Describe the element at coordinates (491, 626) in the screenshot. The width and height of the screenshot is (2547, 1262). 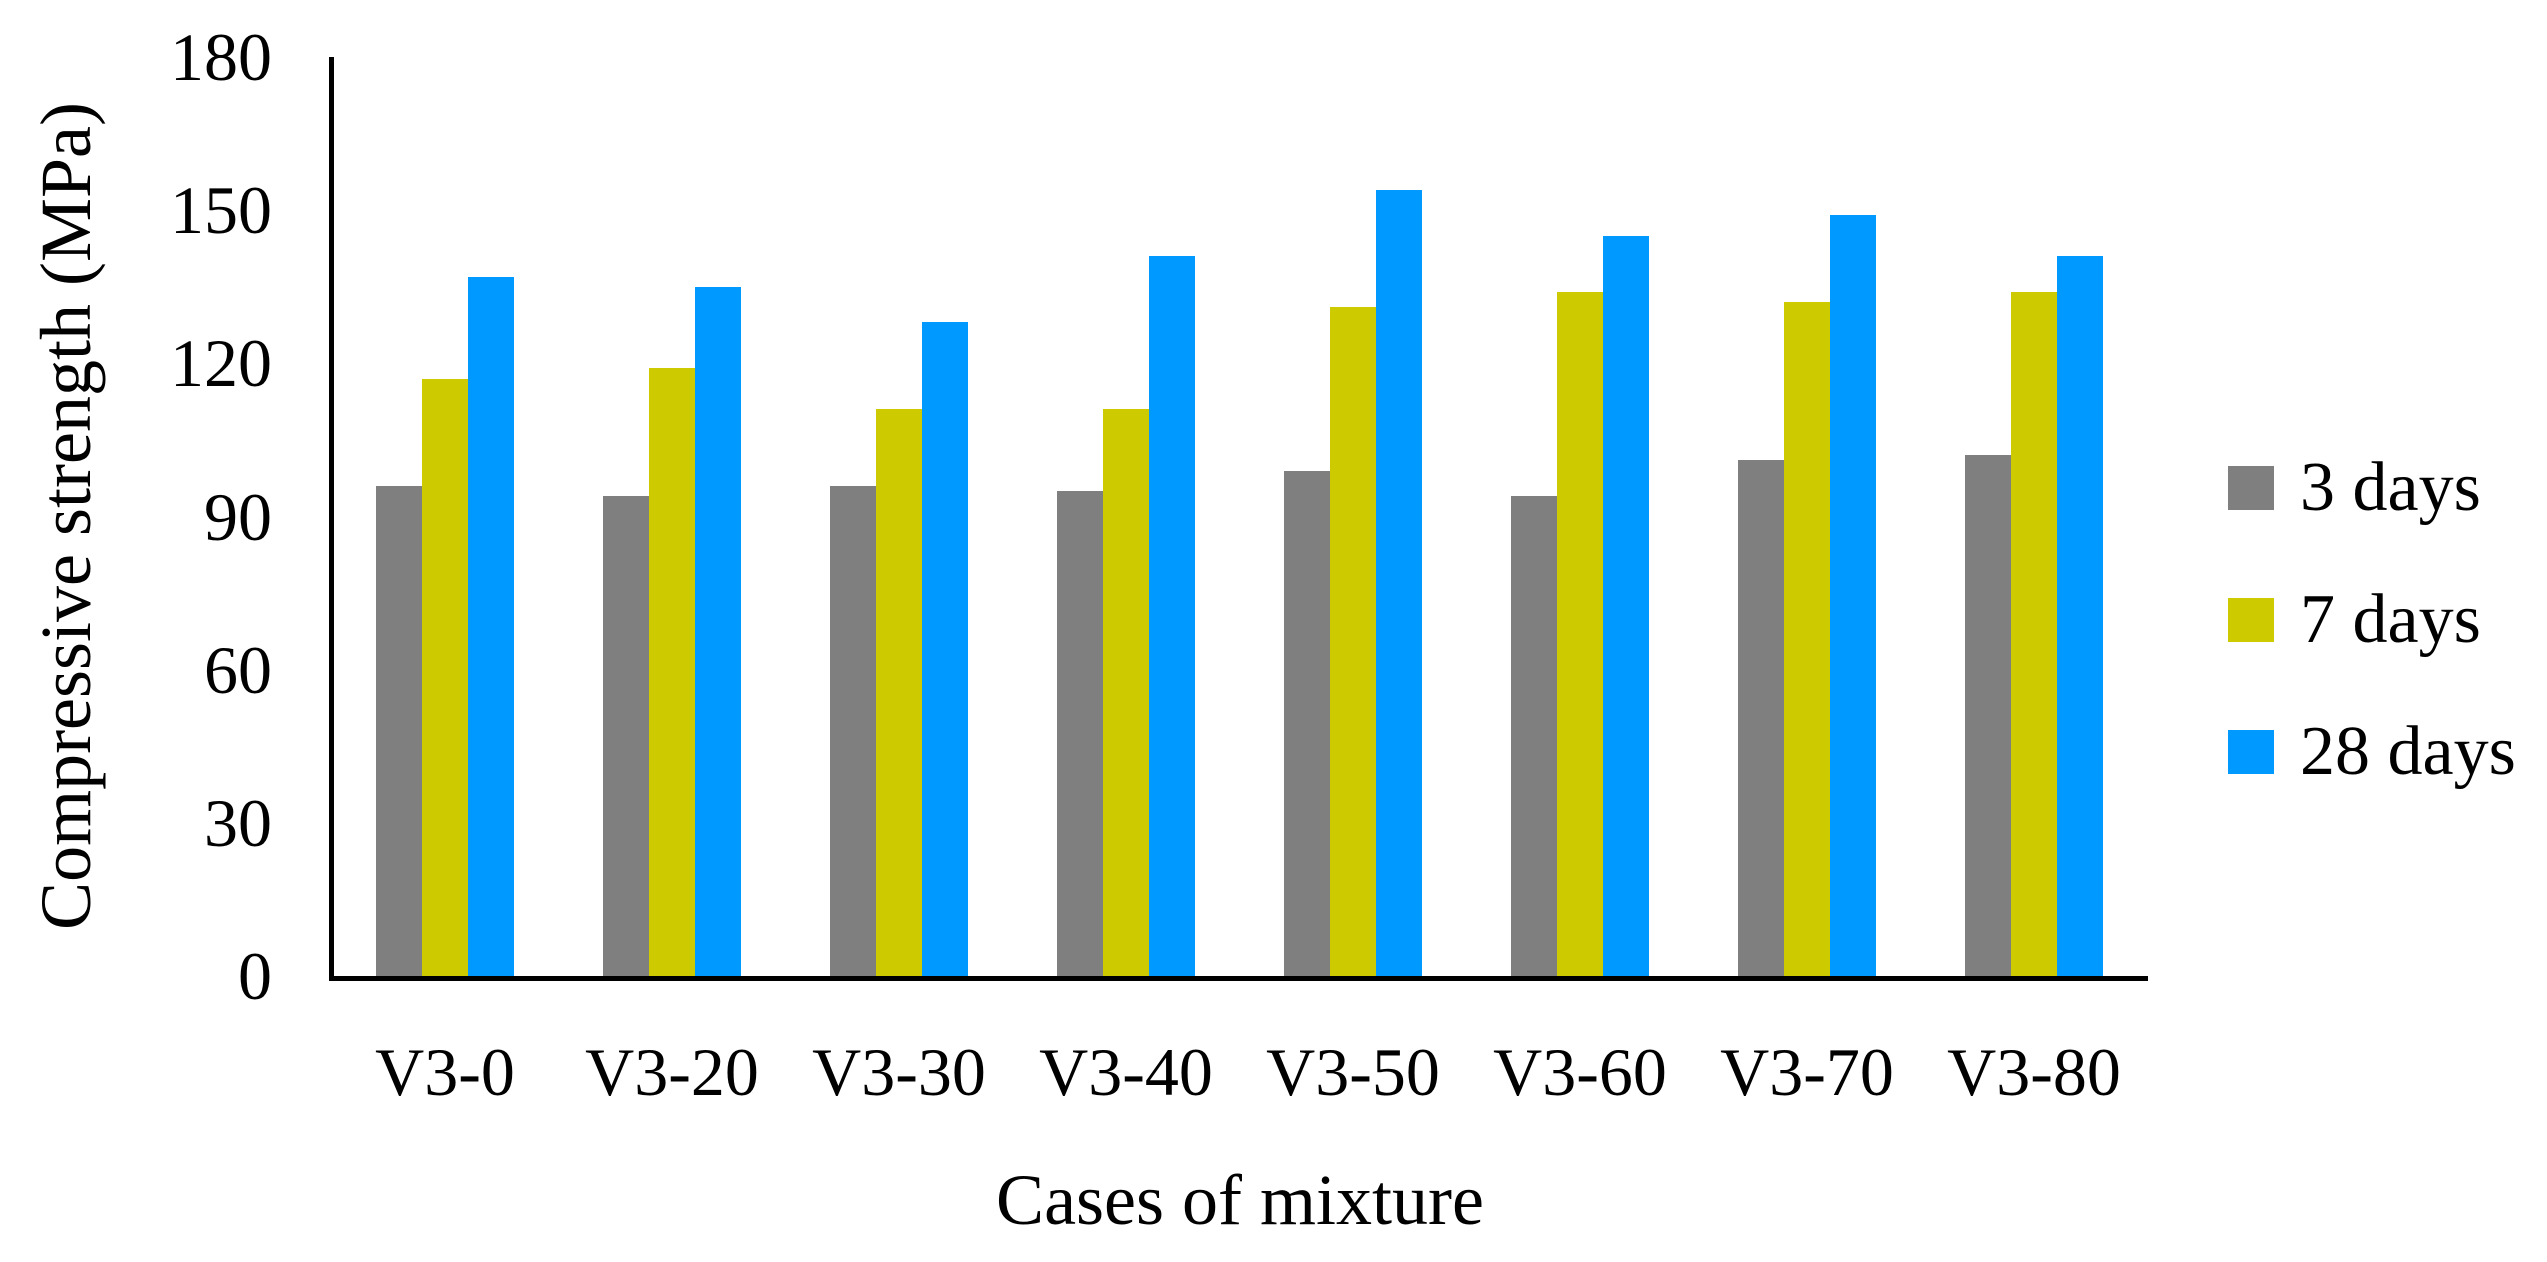
I see `bar-v3-0-28-days` at that location.